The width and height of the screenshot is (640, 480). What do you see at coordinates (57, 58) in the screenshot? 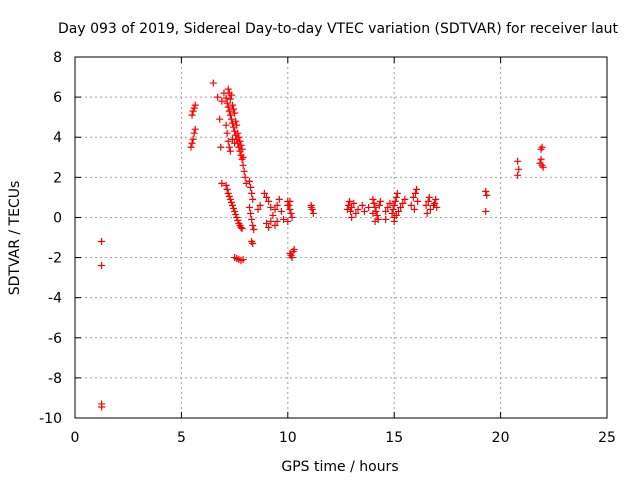
I see `y-tick-label: 8` at bounding box center [57, 58].